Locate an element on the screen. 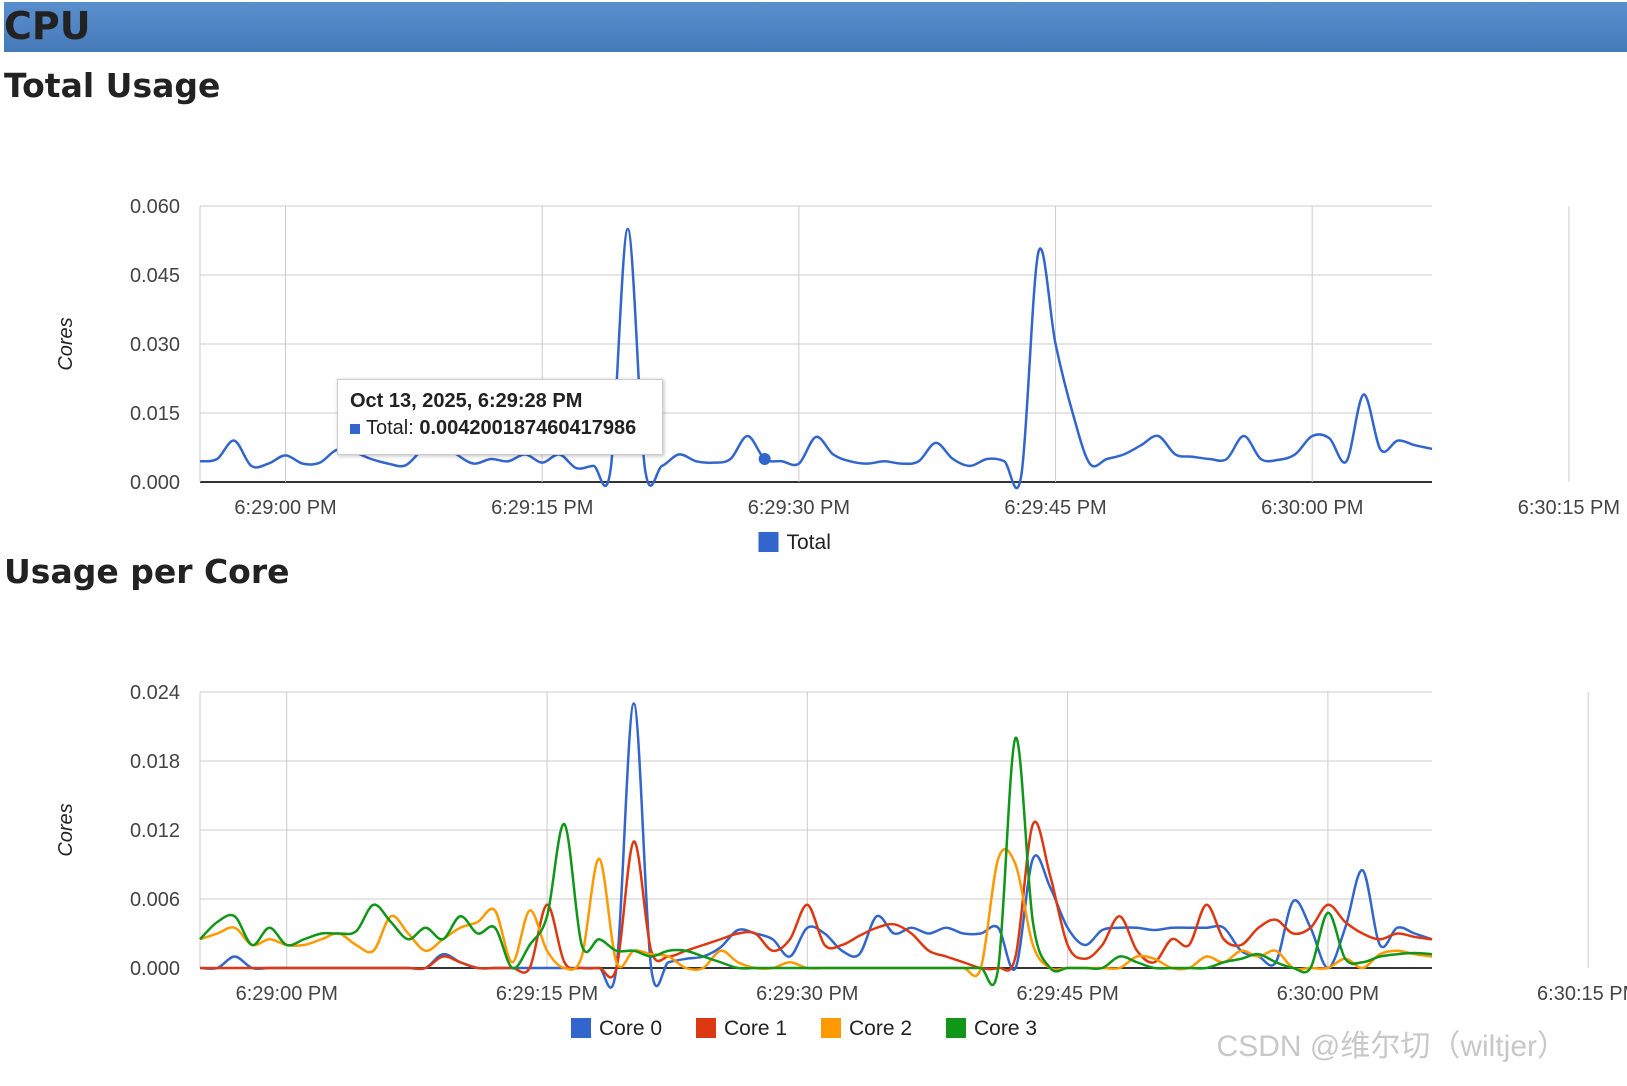  total-usage-title: Total Usage is located at coordinates (112, 85).